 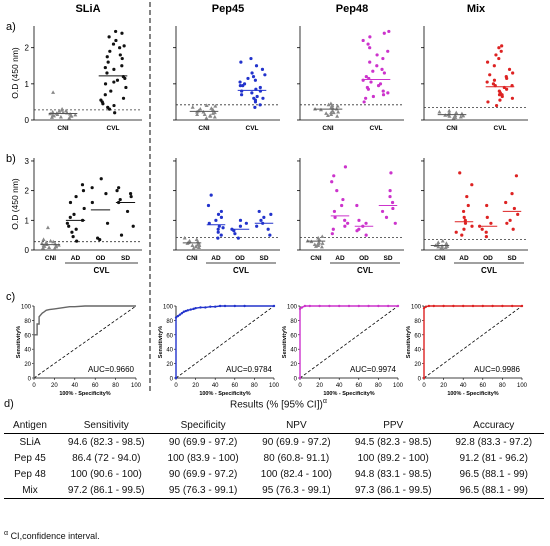 I want to click on reference-diagonal, so click(x=85, y=342).